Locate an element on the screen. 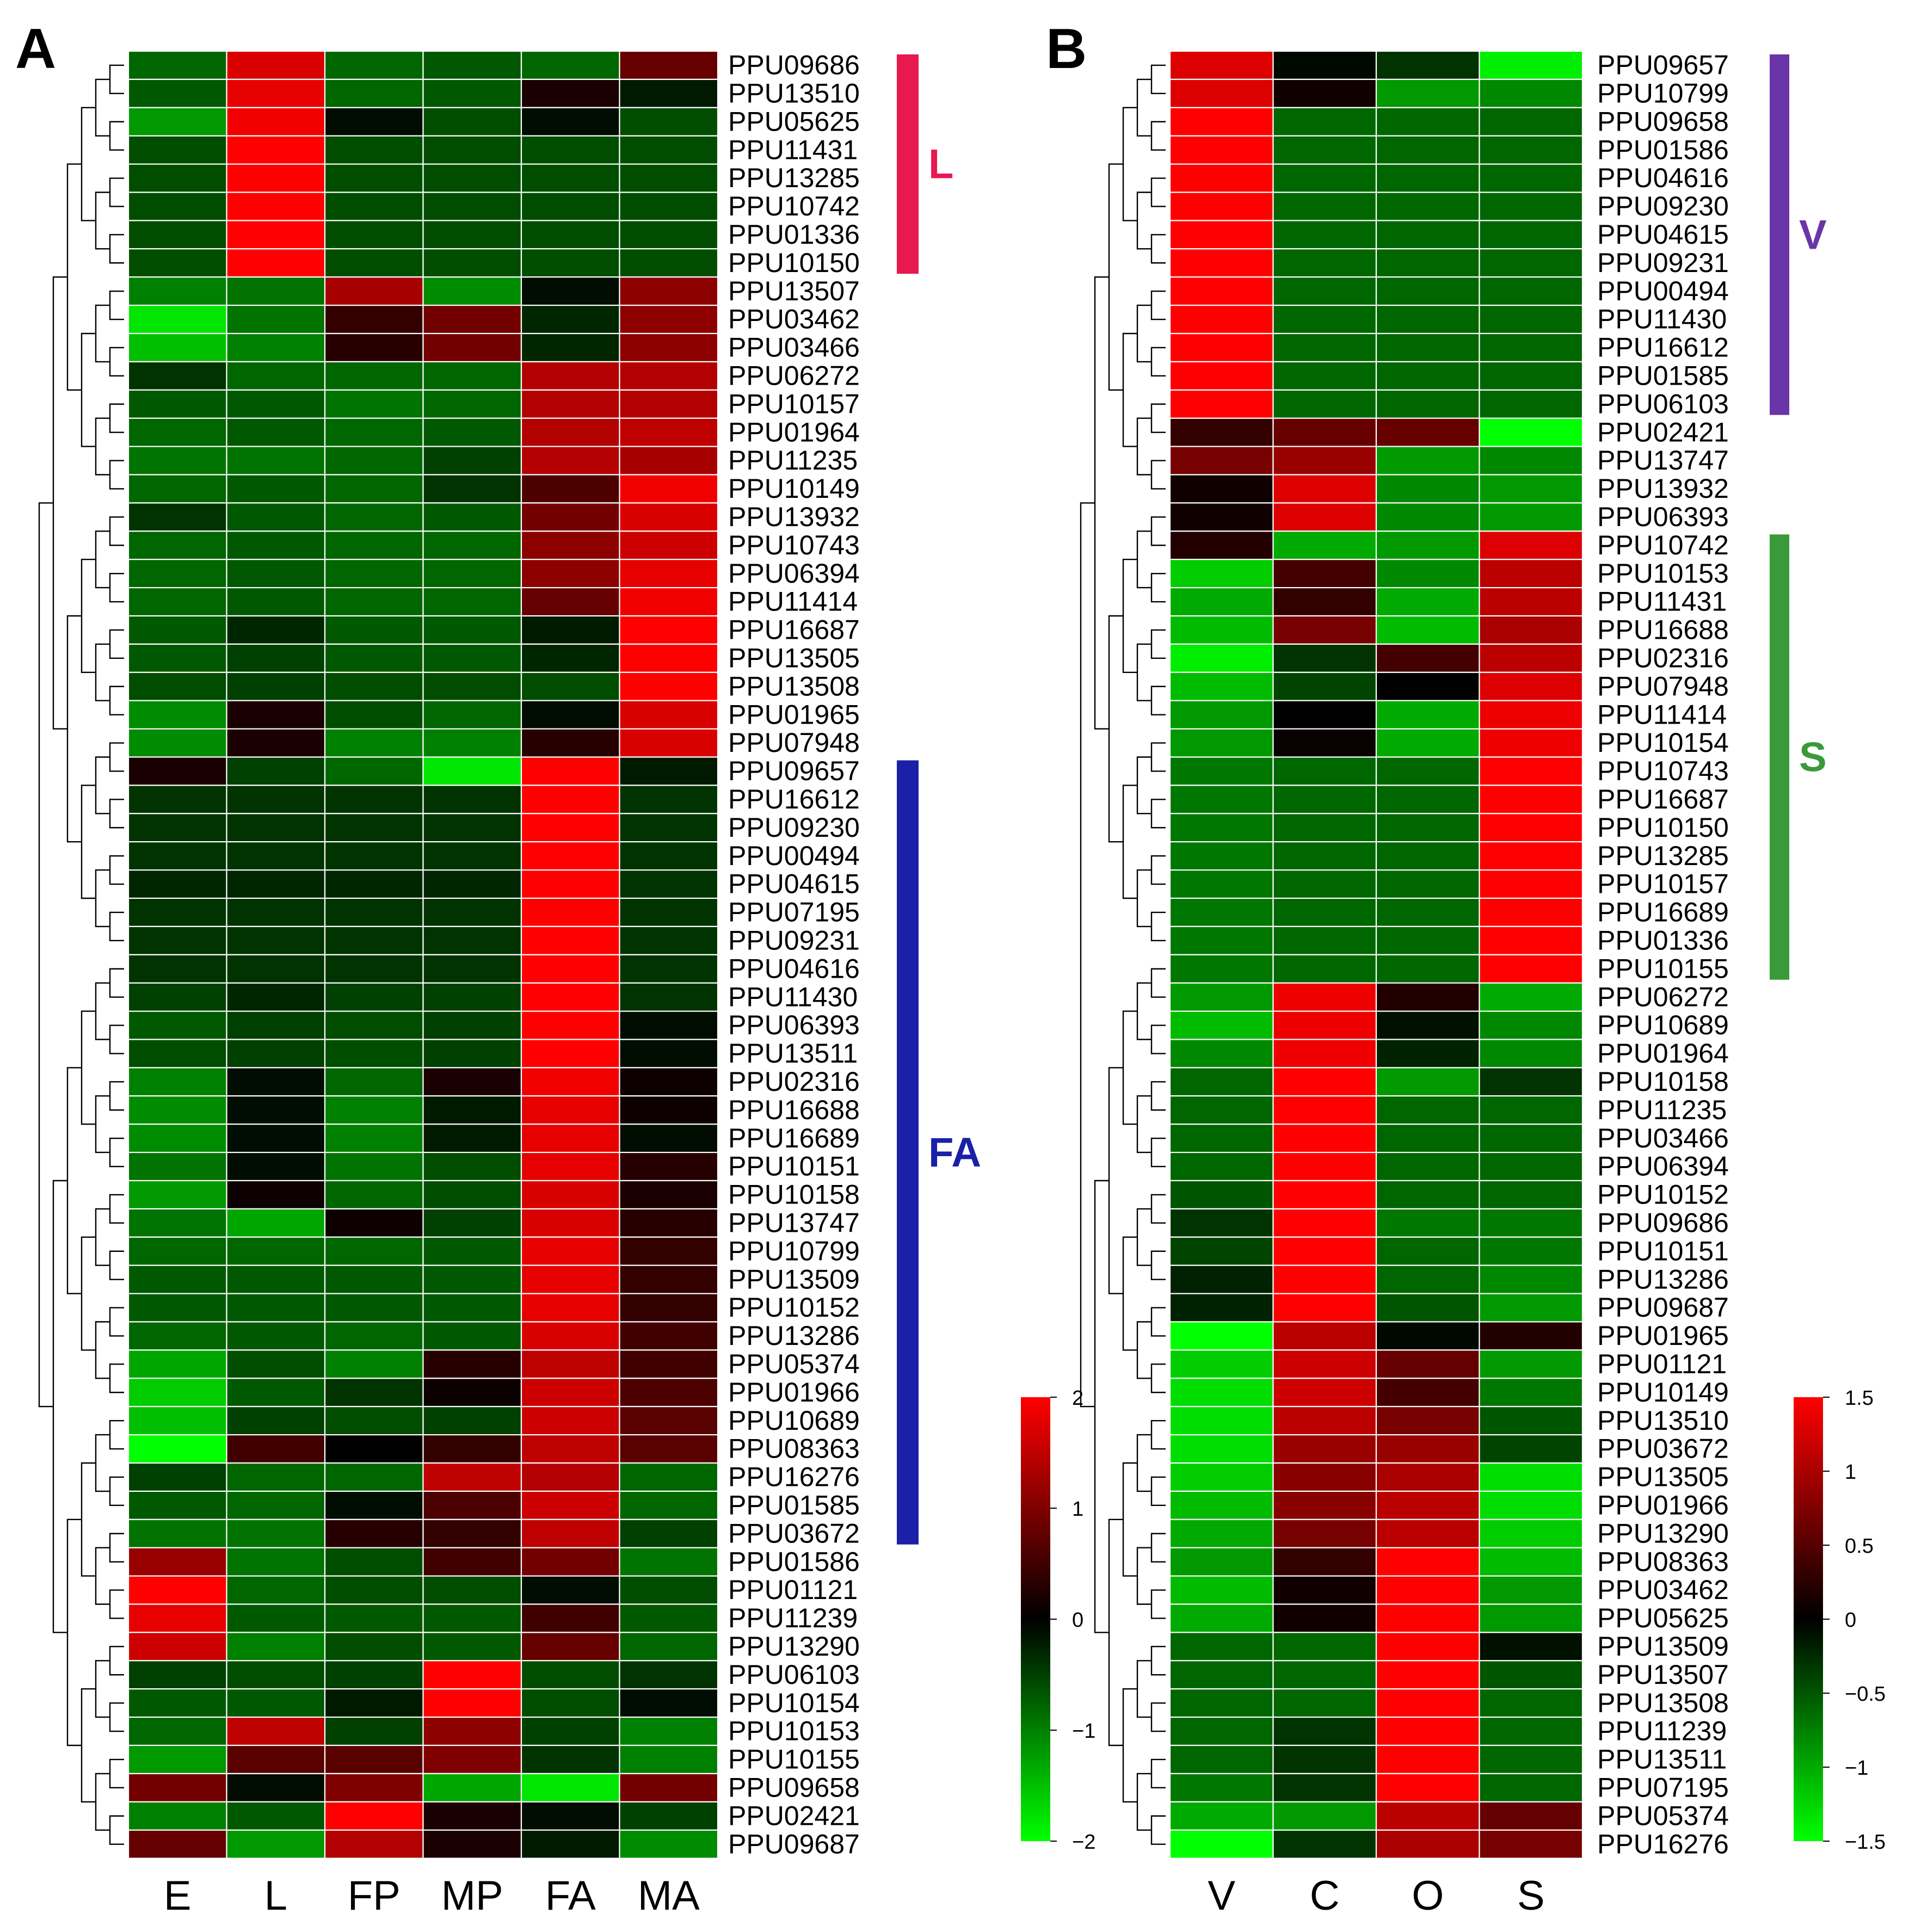 Image resolution: width=1909 pixels, height=1932 pixels. panel-b-row-label: PPU09687 is located at coordinates (1663, 1307).